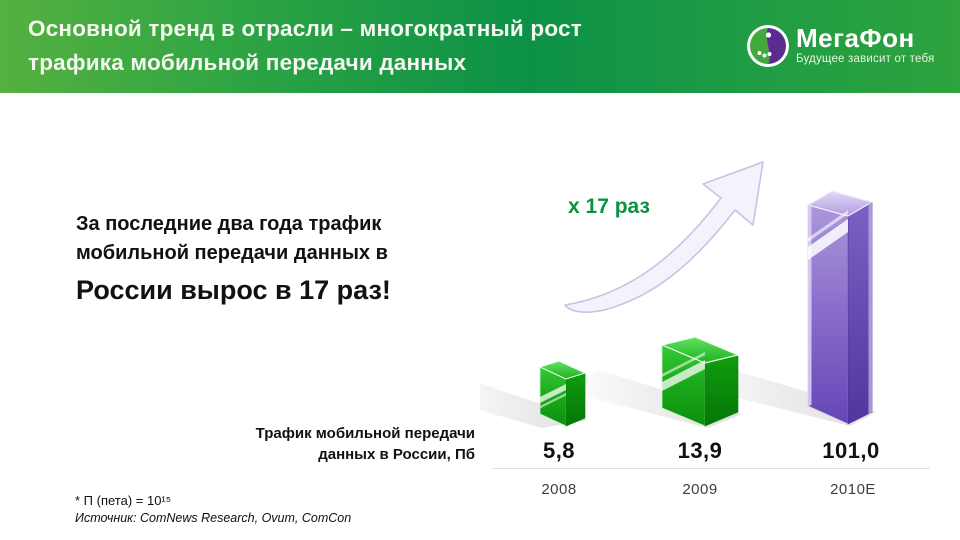  What do you see at coordinates (123, 500) in the screenshot?
I see `peta-footnote: * П (пета) = 10¹⁵` at bounding box center [123, 500].